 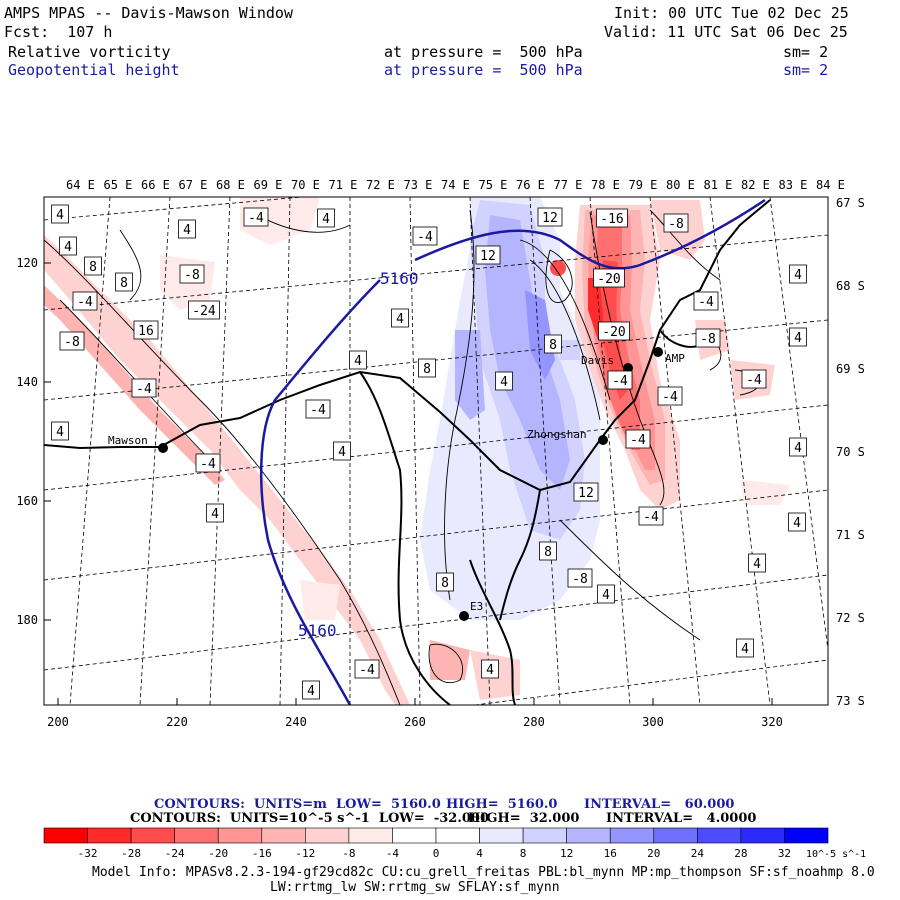 I want to click on x-axis-ticks: 200 220 240 260 280 300 320, so click(x=415, y=713).